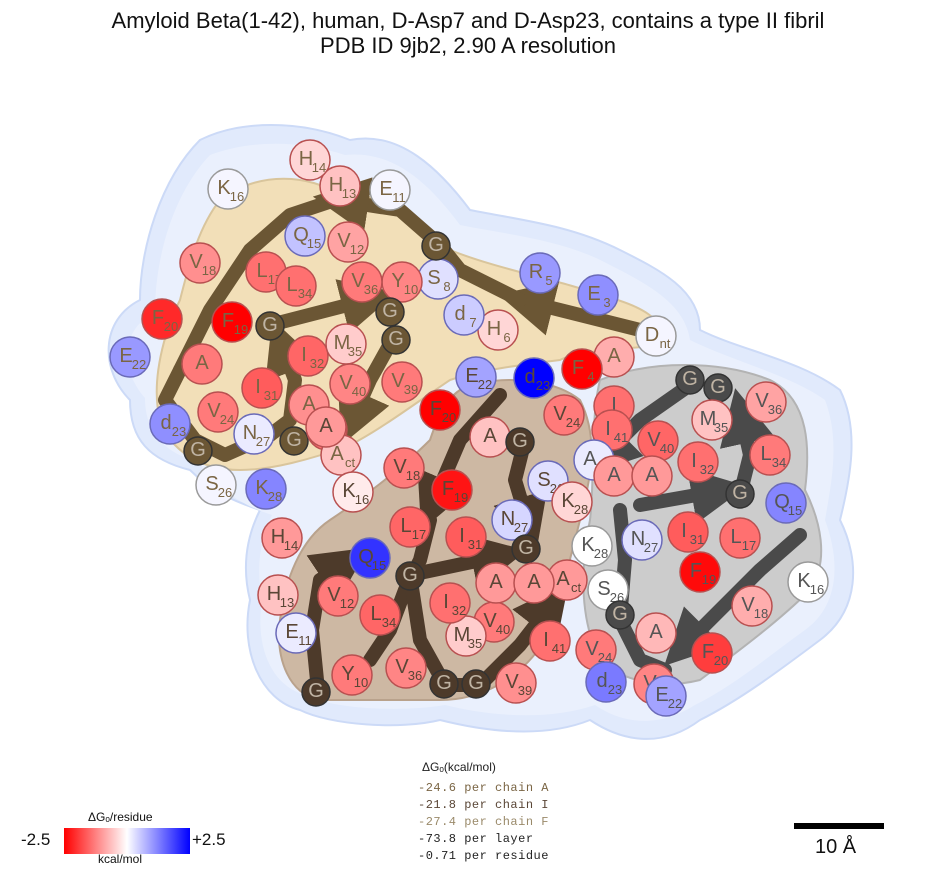 This screenshot has height=872, width=936. I want to click on residue-number: 40, so click(359, 391).